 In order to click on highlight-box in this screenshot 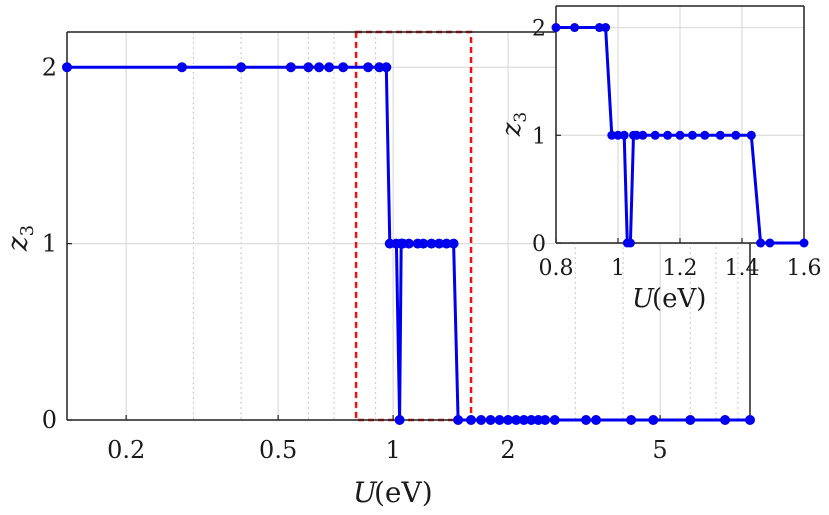, I will do `click(413, 226)`.